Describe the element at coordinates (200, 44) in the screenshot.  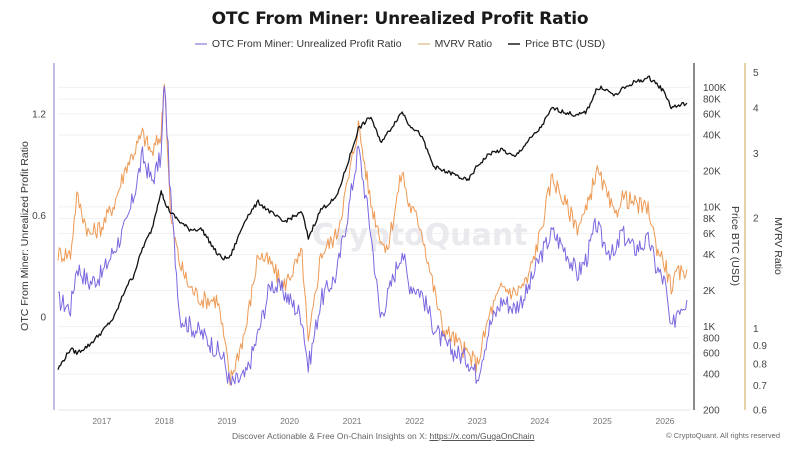
I see `legend-swatch-otc` at that location.